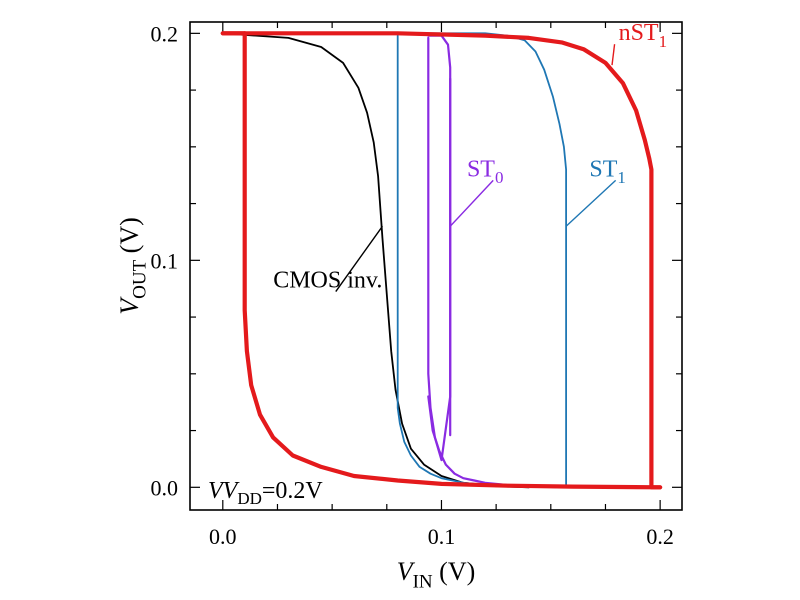 The height and width of the screenshot is (600, 800). I want to click on label-st0: ST0, so click(485, 171).